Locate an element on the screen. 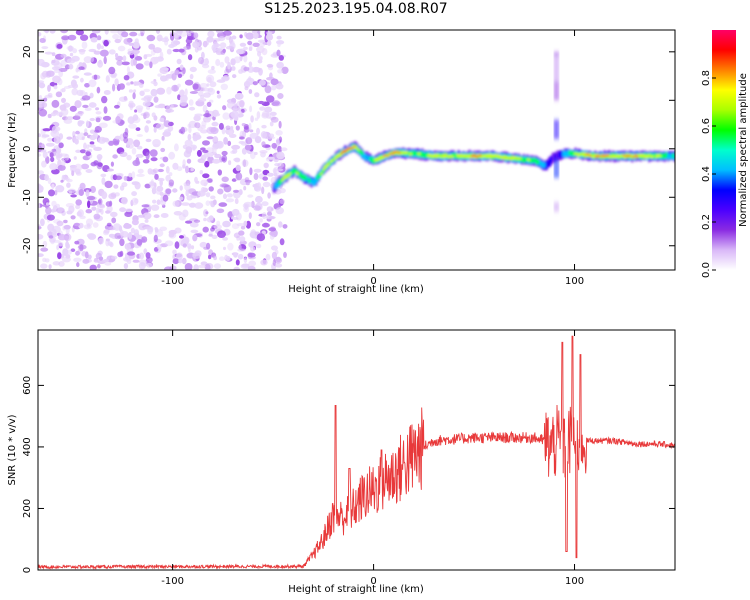 The height and width of the screenshot is (600, 750). spectrogram-y-tick-label: -10 is located at coordinates (27, 197).